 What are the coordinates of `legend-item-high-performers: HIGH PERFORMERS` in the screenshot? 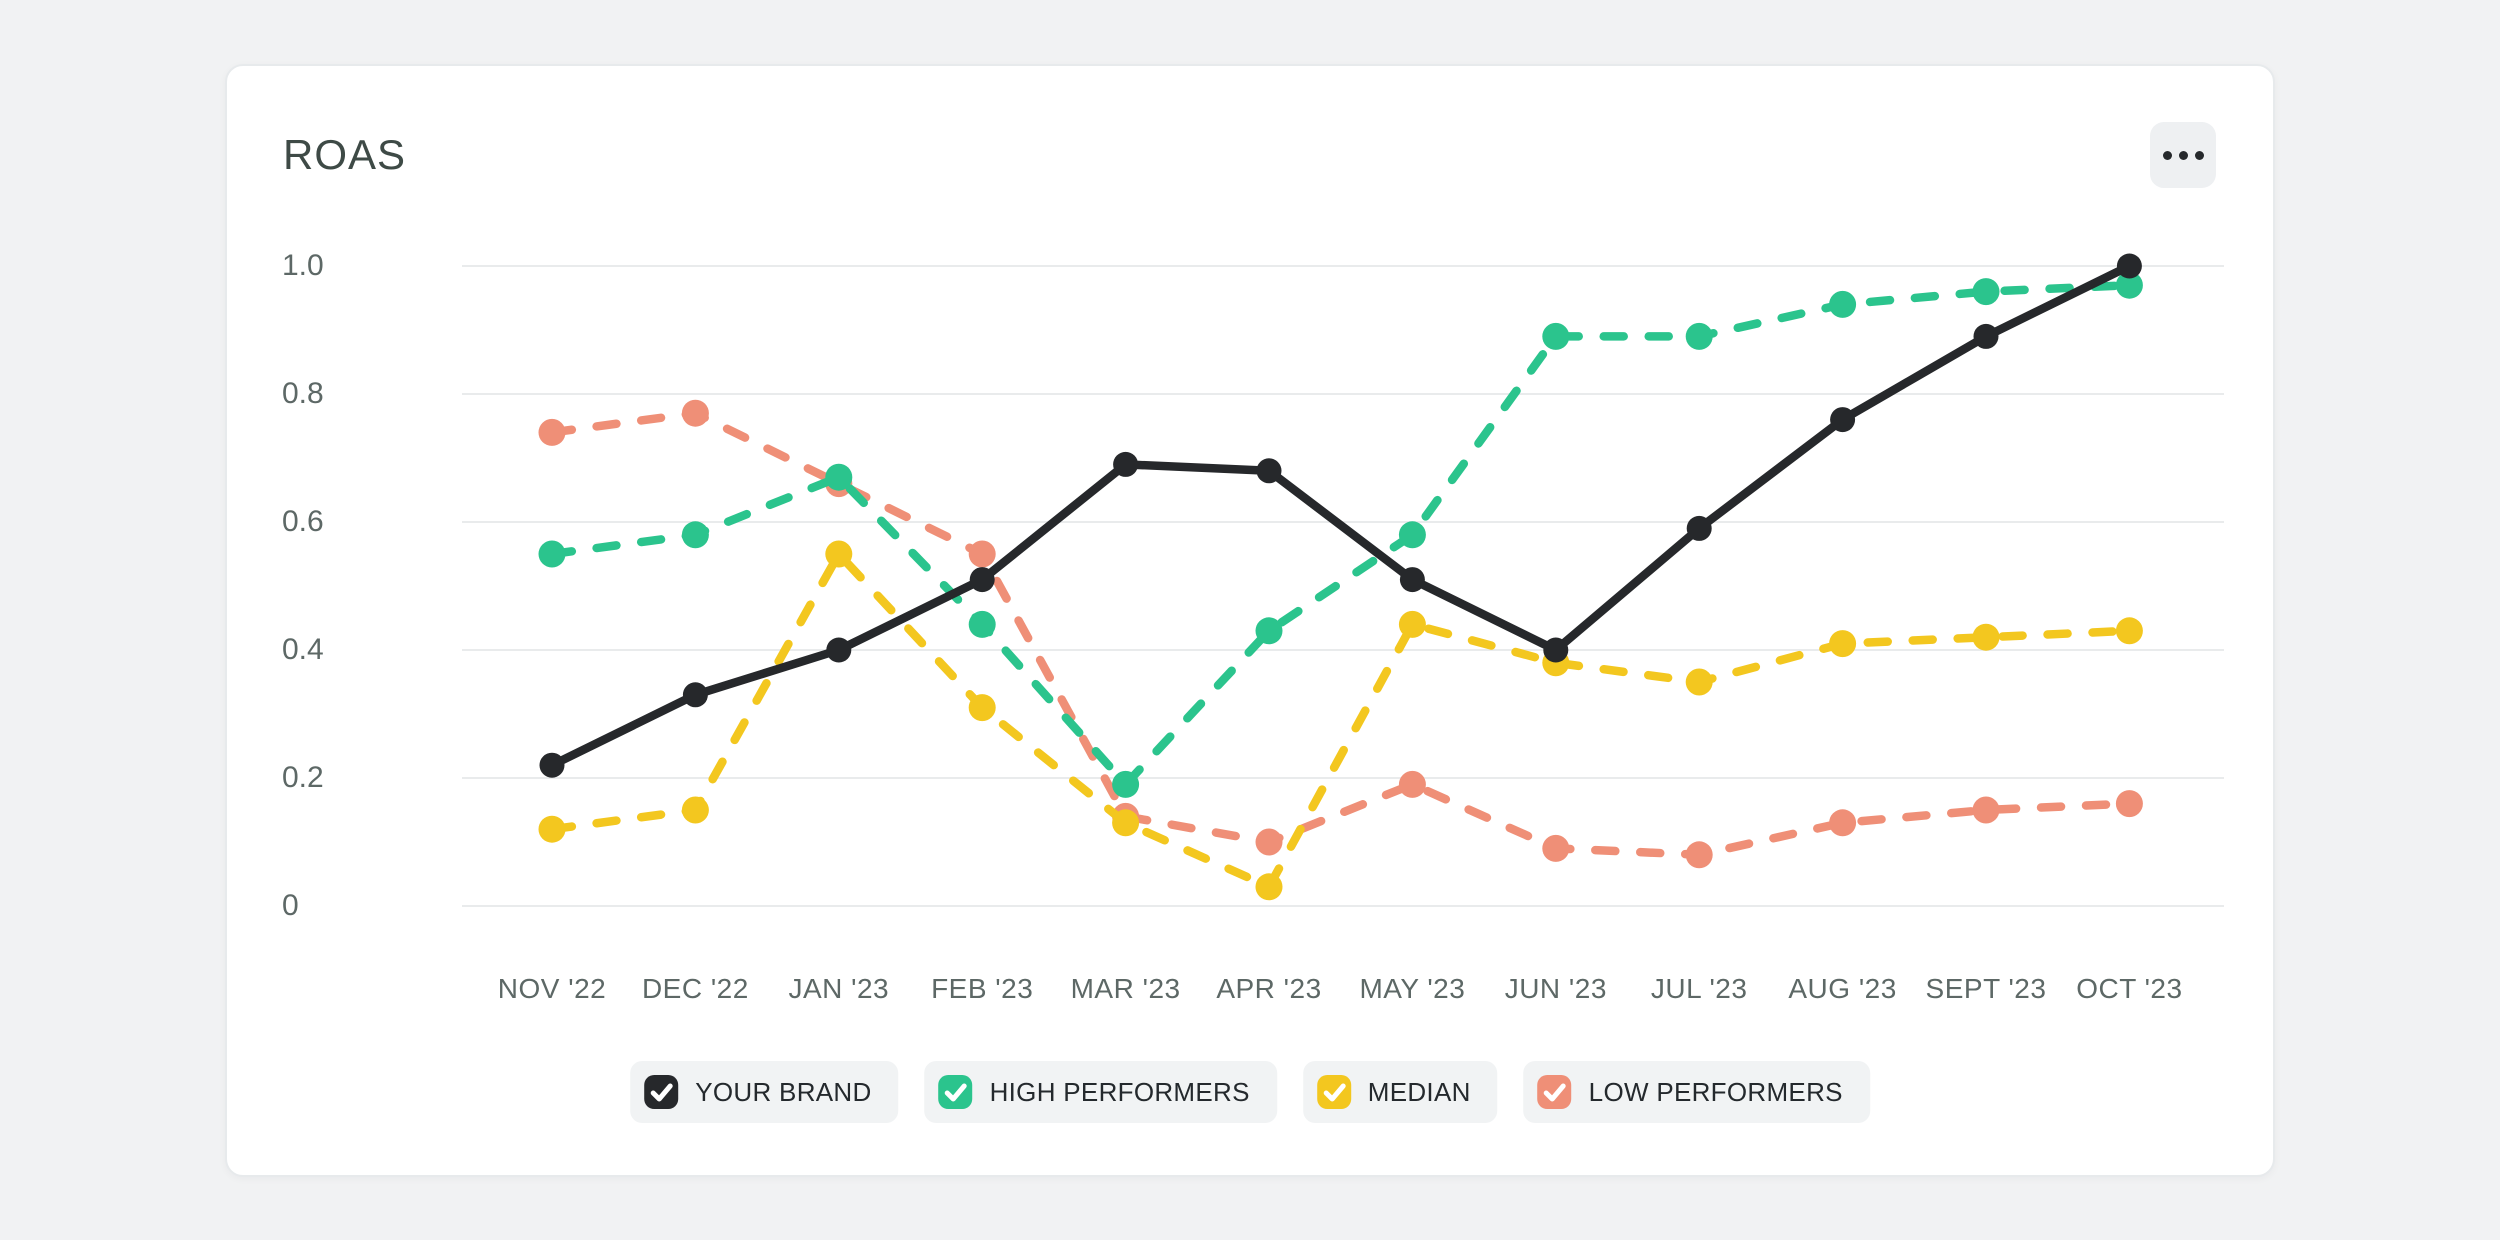 It's located at (1100, 1092).